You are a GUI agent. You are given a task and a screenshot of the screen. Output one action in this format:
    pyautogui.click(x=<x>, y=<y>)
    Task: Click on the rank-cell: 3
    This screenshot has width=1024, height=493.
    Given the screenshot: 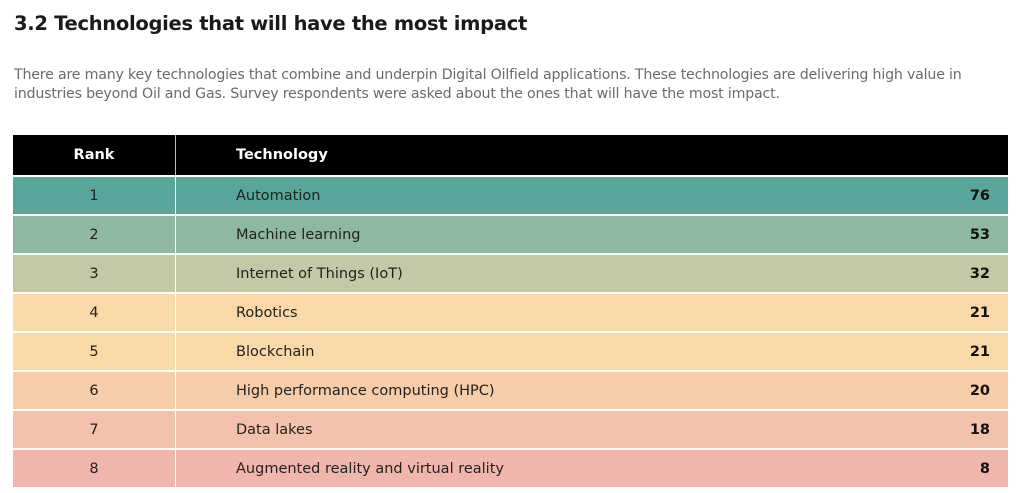 What is the action you would take?
    pyautogui.click(x=94, y=273)
    